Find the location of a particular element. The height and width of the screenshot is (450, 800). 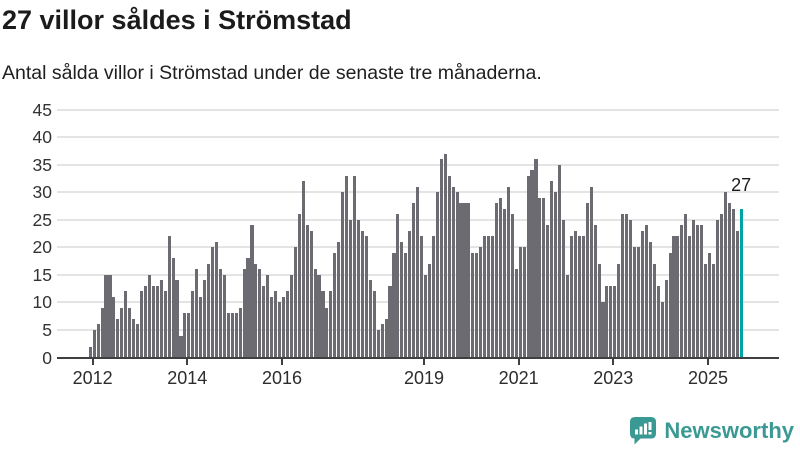

y-axis-label-35: 35 is located at coordinates (42, 164).